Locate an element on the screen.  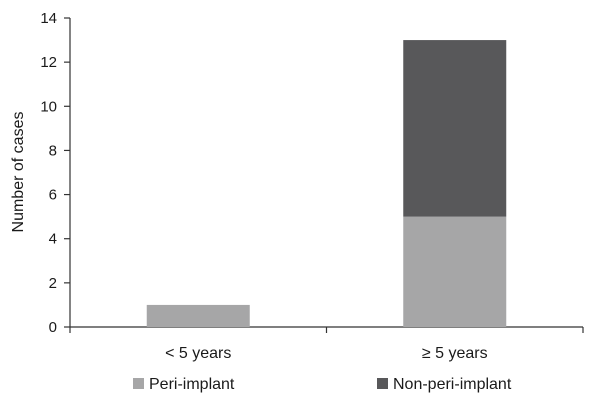
legend-label: Non-peri-implant is located at coordinates (452, 384).